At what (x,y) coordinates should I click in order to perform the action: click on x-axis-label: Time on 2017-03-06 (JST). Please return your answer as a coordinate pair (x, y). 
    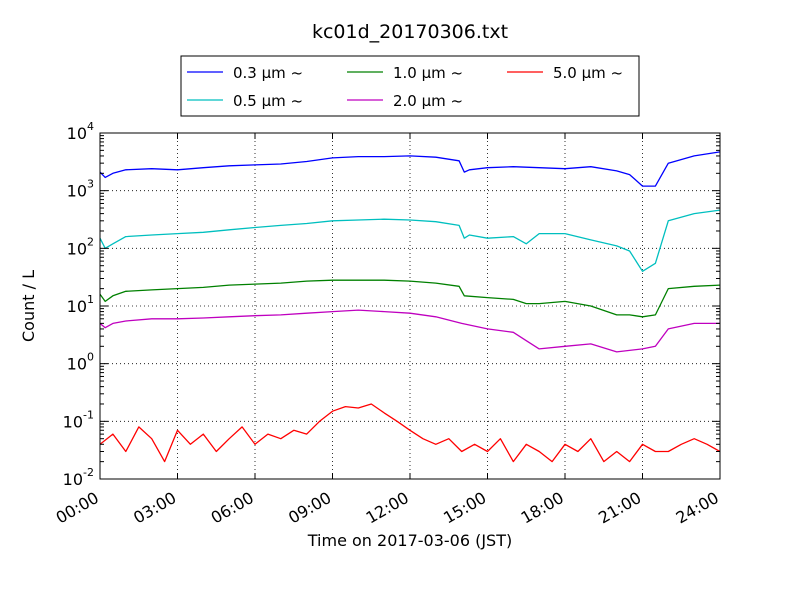
    Looking at the image, I should click on (409, 540).